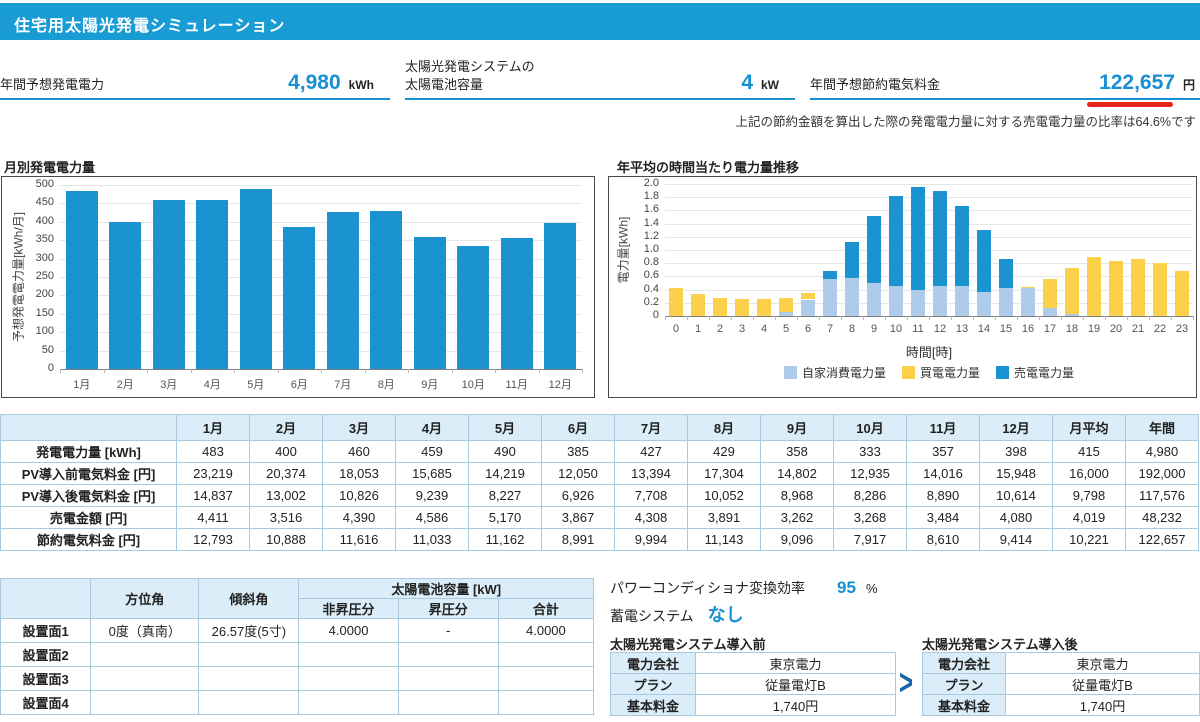  I want to click on bar-2-買電電力量, so click(720, 306).